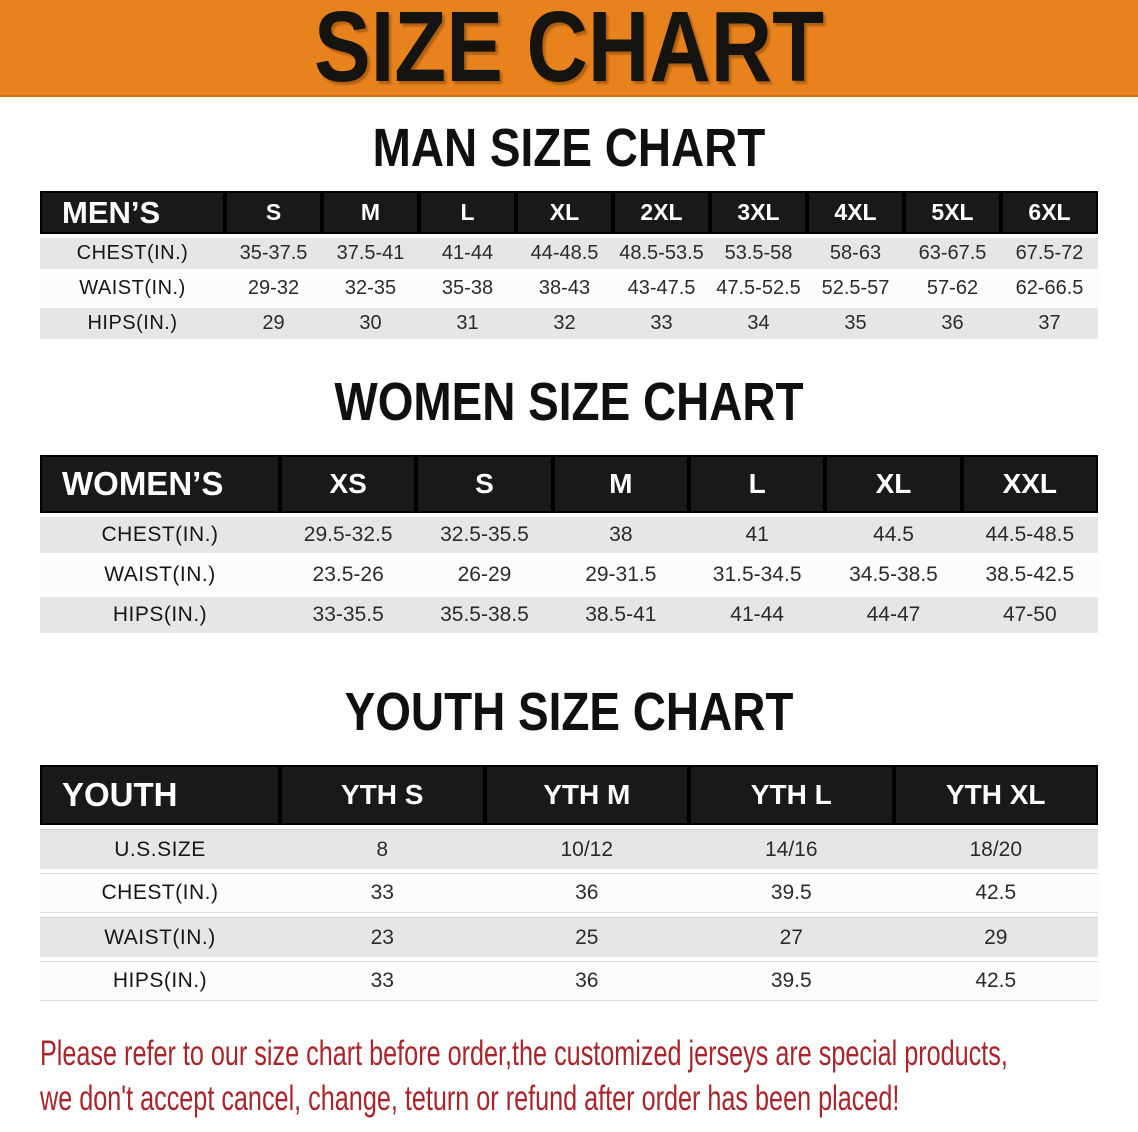  I want to click on man-section-heading: MAN SIZE CHART, so click(569, 148).